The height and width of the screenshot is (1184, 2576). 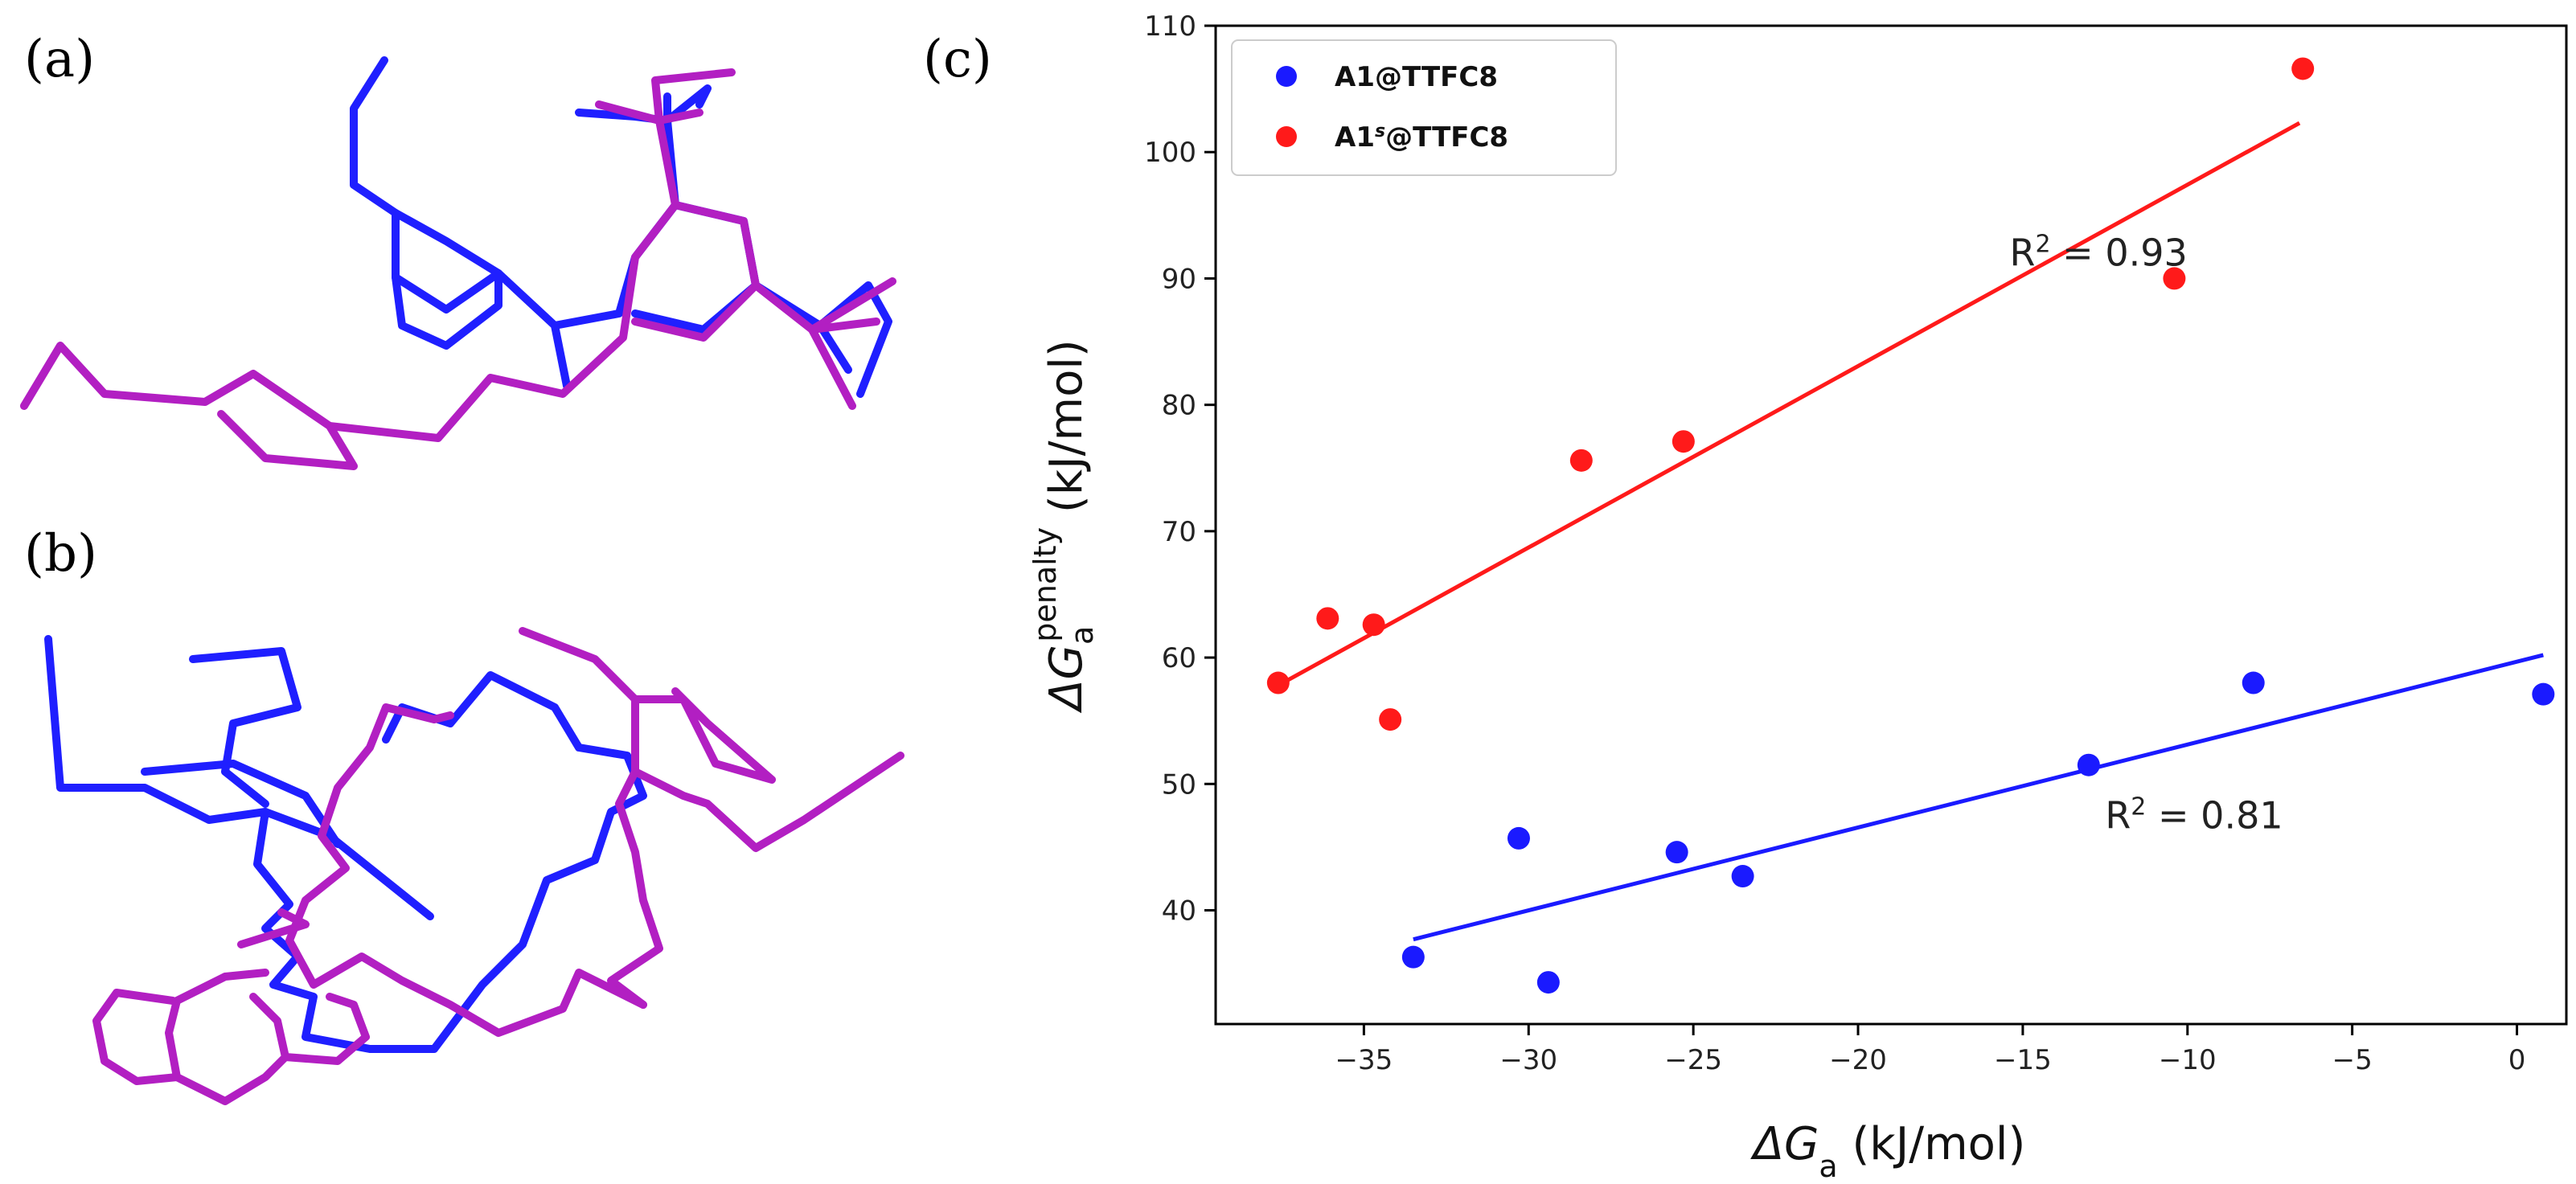 What do you see at coordinates (957, 59) in the screenshot?
I see `panel-label-c: (c)` at bounding box center [957, 59].